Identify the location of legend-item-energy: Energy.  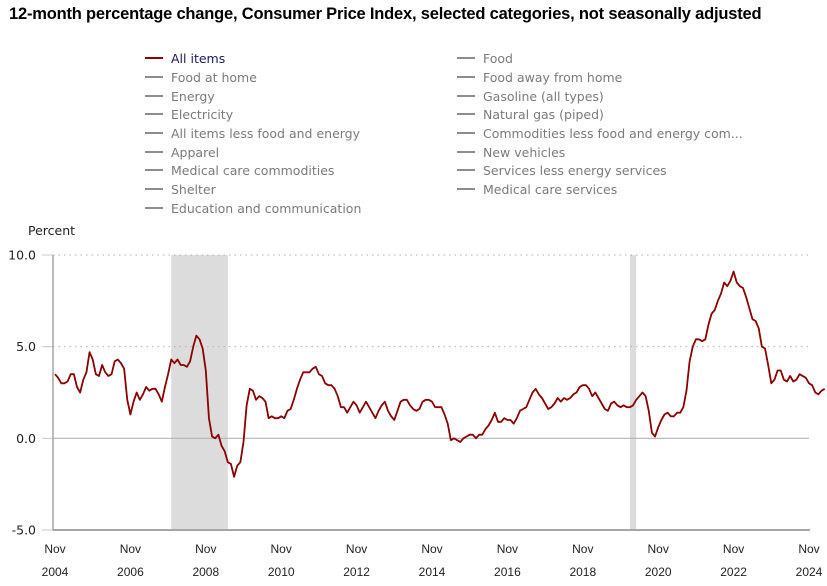
(180, 96).